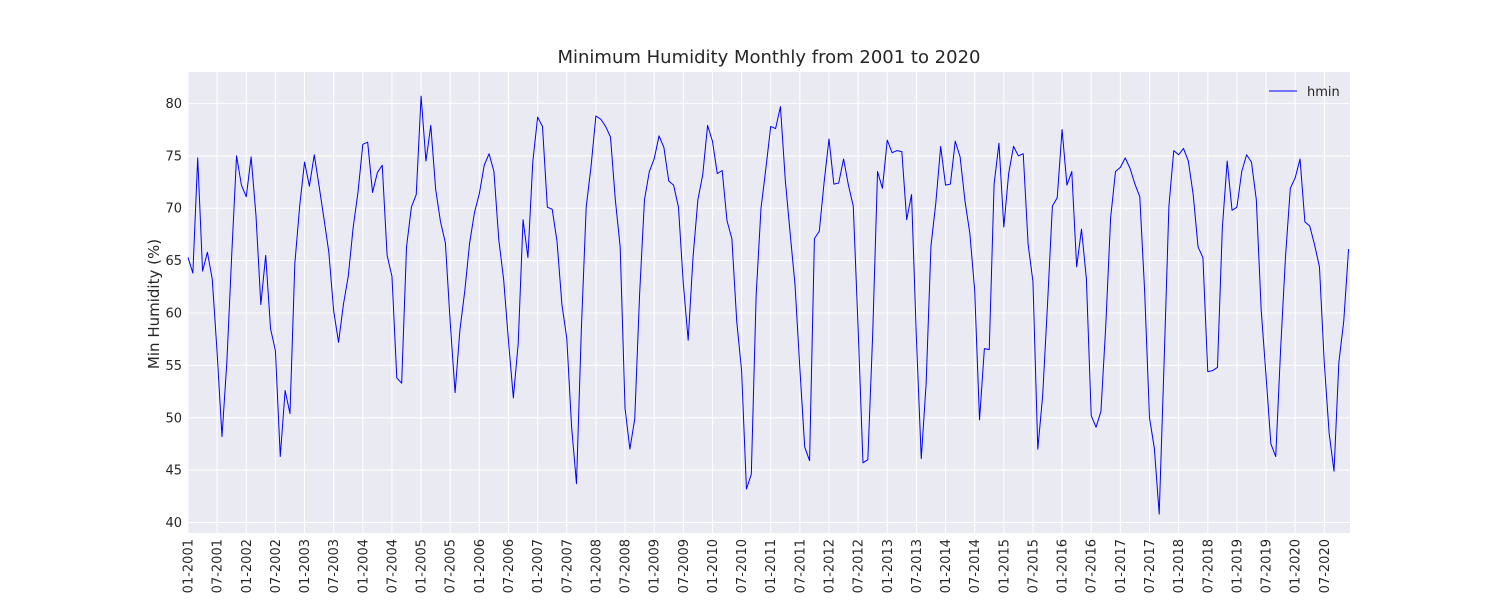 This screenshot has width=1500, height=600. I want to click on x-tick-label: 01-2009, so click(655, 566).